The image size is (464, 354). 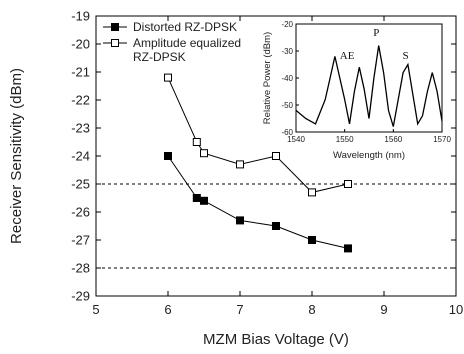 What do you see at coordinates (276, 339) in the screenshot?
I see `x-axis-label: MZM Bias Voltage (V)` at bounding box center [276, 339].